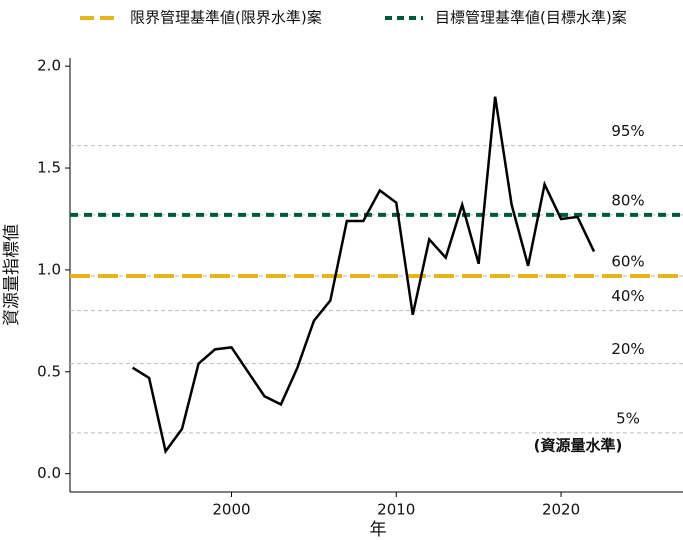  I want to click on level-label: 60%, so click(627, 262).